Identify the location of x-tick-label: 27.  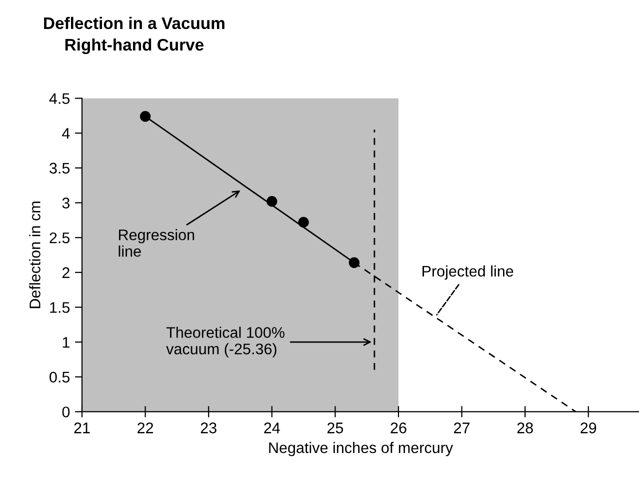
(462, 428).